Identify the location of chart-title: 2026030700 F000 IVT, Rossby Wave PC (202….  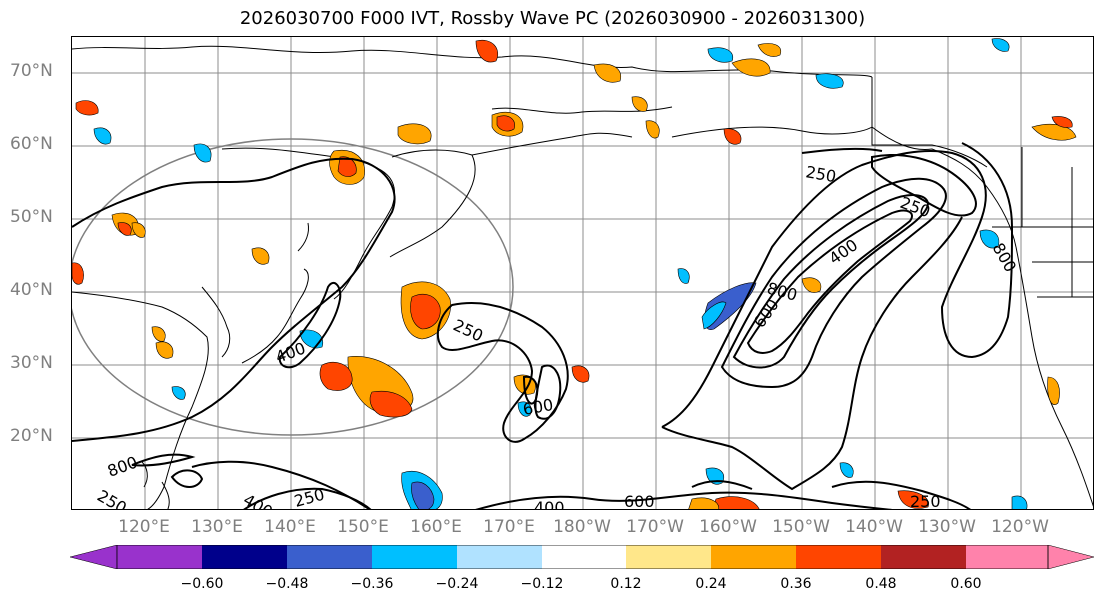
(552, 18).